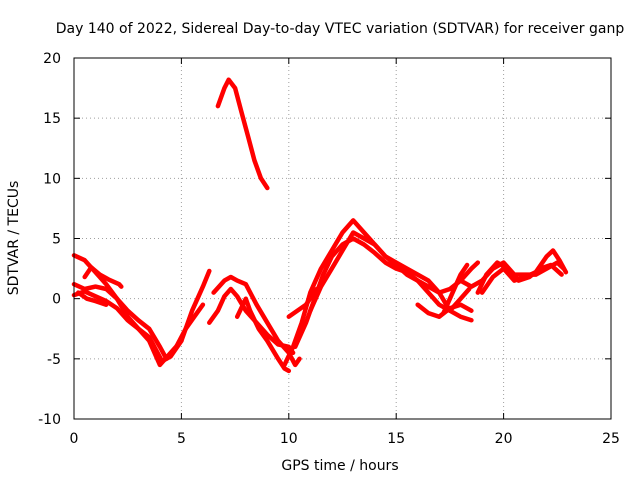  I want to click on y-tick-label: 0, so click(56, 300).